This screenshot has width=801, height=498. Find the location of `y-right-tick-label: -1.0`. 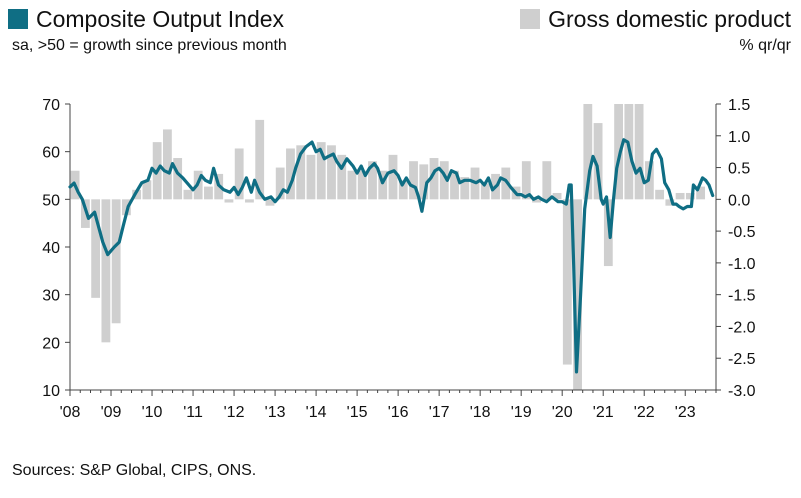

y-right-tick-label: -1.0 is located at coordinates (742, 264).